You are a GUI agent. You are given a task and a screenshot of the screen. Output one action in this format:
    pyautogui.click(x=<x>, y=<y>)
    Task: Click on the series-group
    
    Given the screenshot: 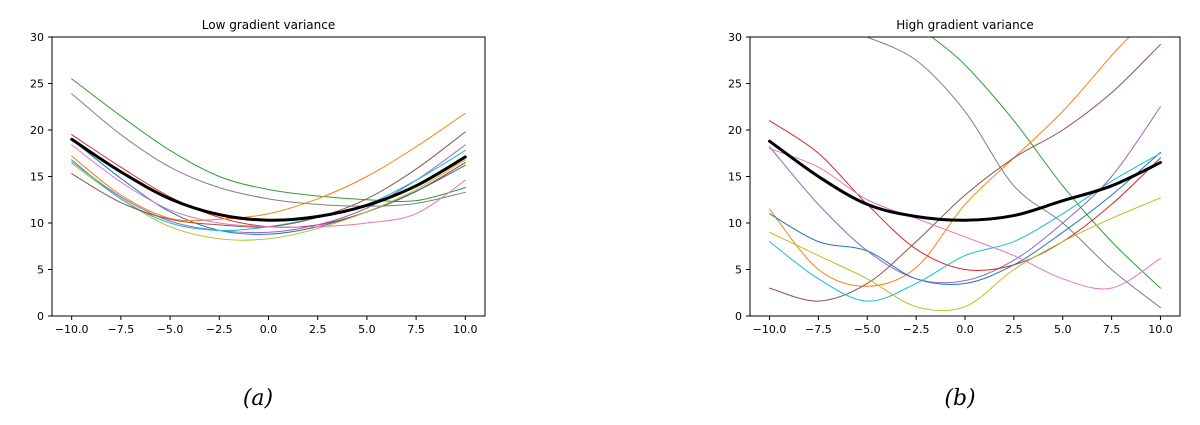 What is the action you would take?
    pyautogui.click(x=268, y=159)
    